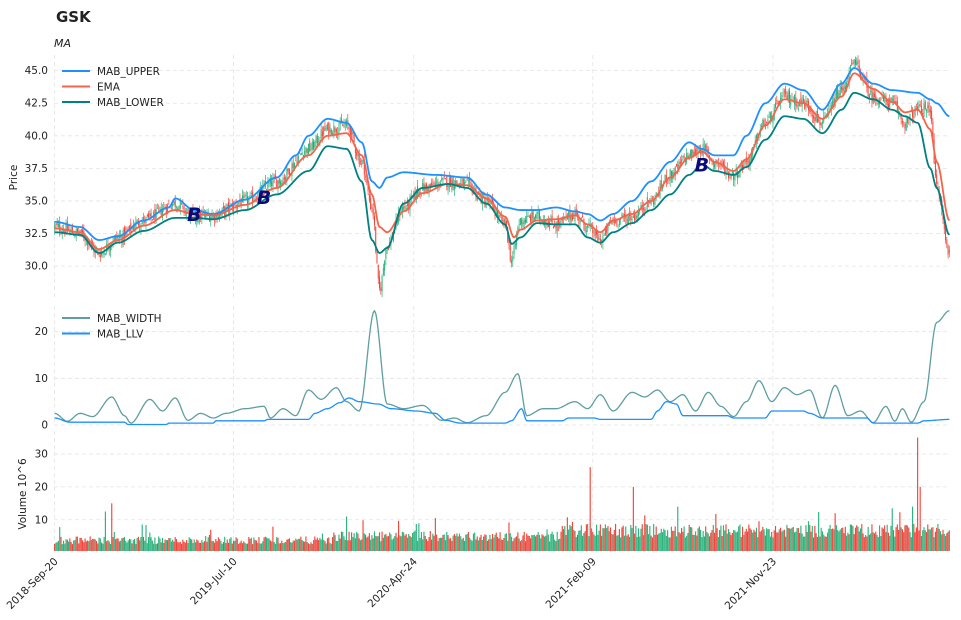 This screenshot has height=620, width=961. What do you see at coordinates (33, 584) in the screenshot?
I see `x-tick-label: 2018-Sep-20` at bounding box center [33, 584].